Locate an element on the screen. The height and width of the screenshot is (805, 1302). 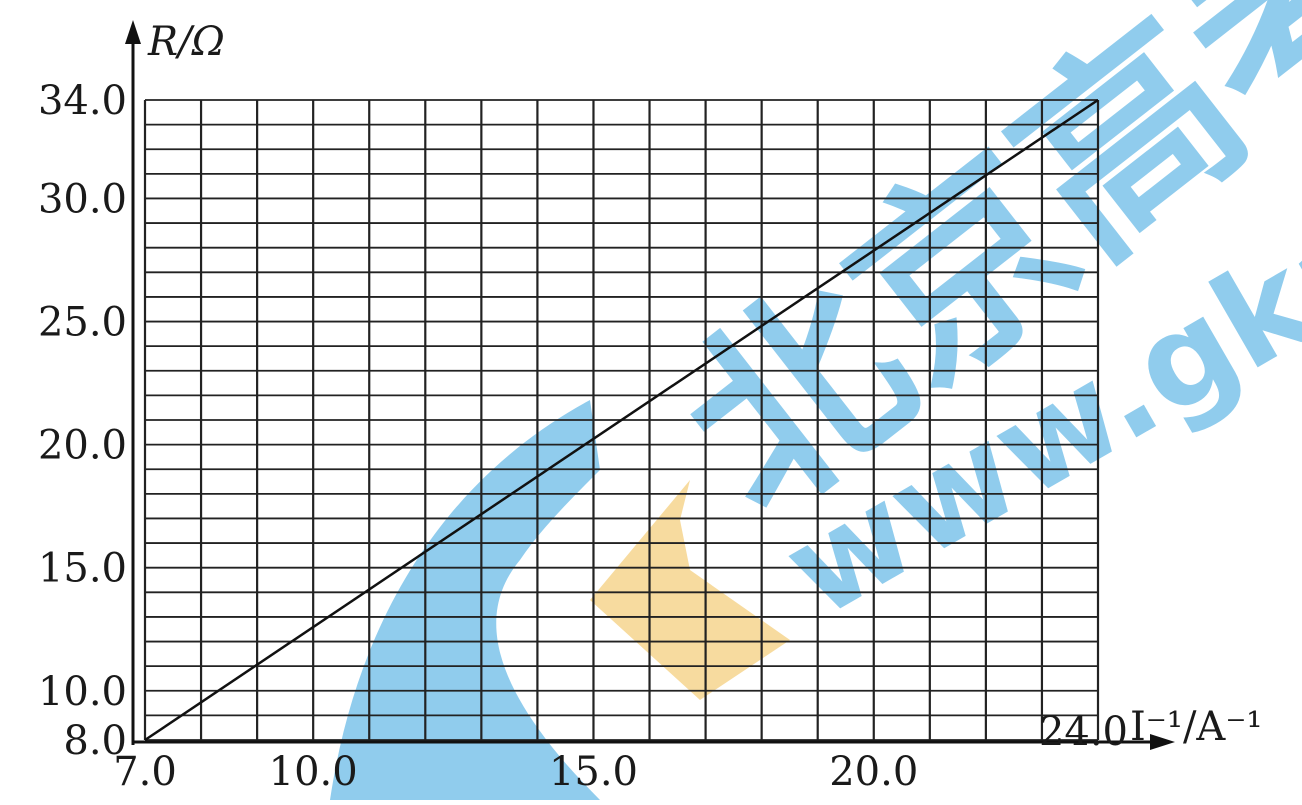
x-tick-label: 10.0 is located at coordinates (313, 772).